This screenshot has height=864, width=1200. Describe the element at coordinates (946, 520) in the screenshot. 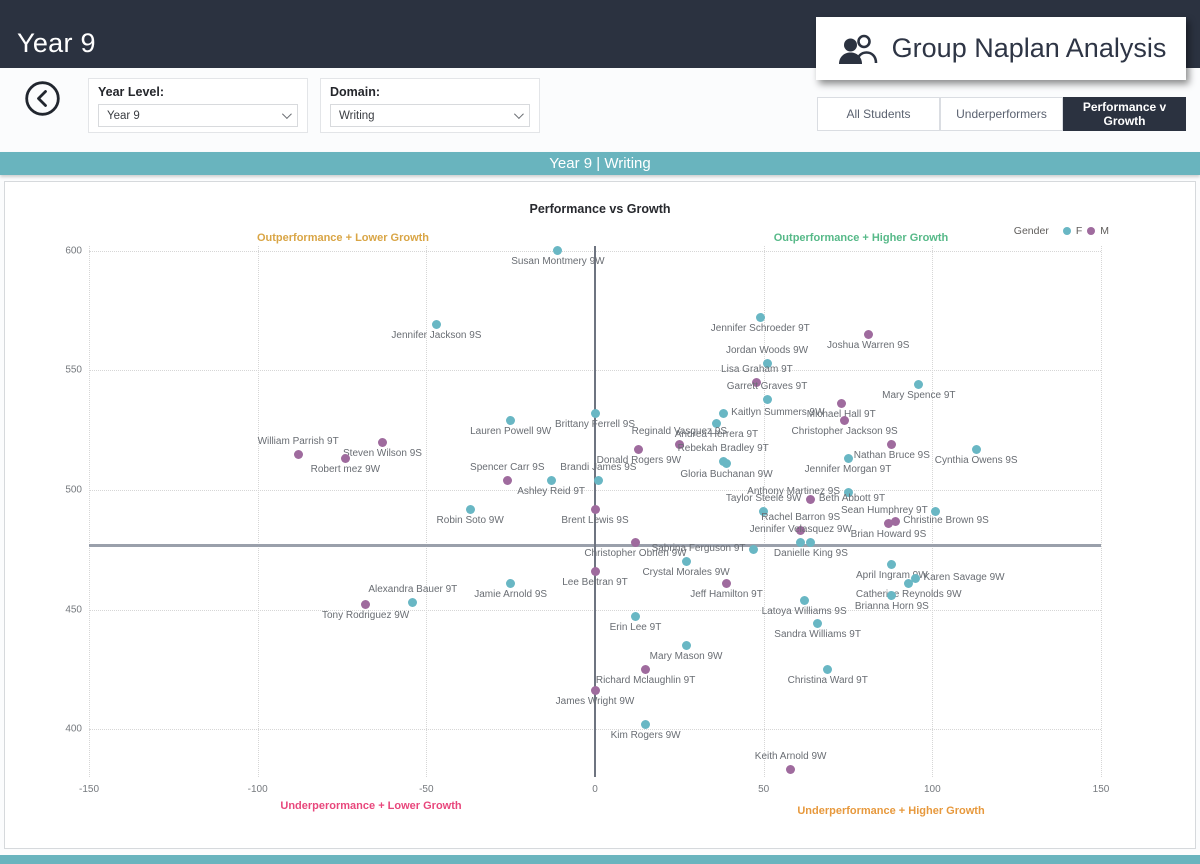

I see `point-label: Christine Brown 9S` at that location.